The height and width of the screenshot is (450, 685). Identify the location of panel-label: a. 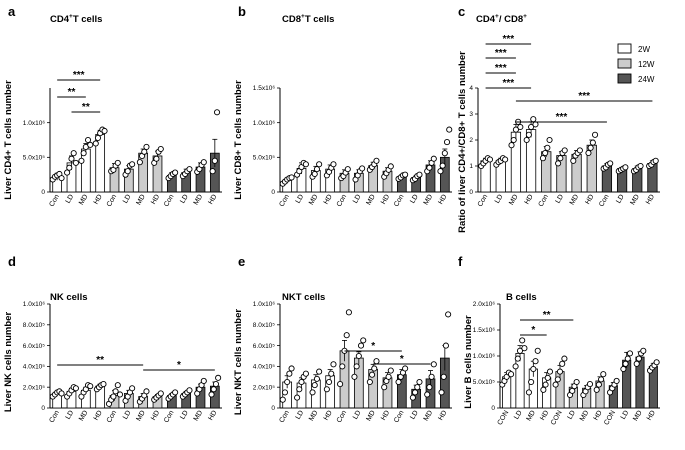
(12, 11).